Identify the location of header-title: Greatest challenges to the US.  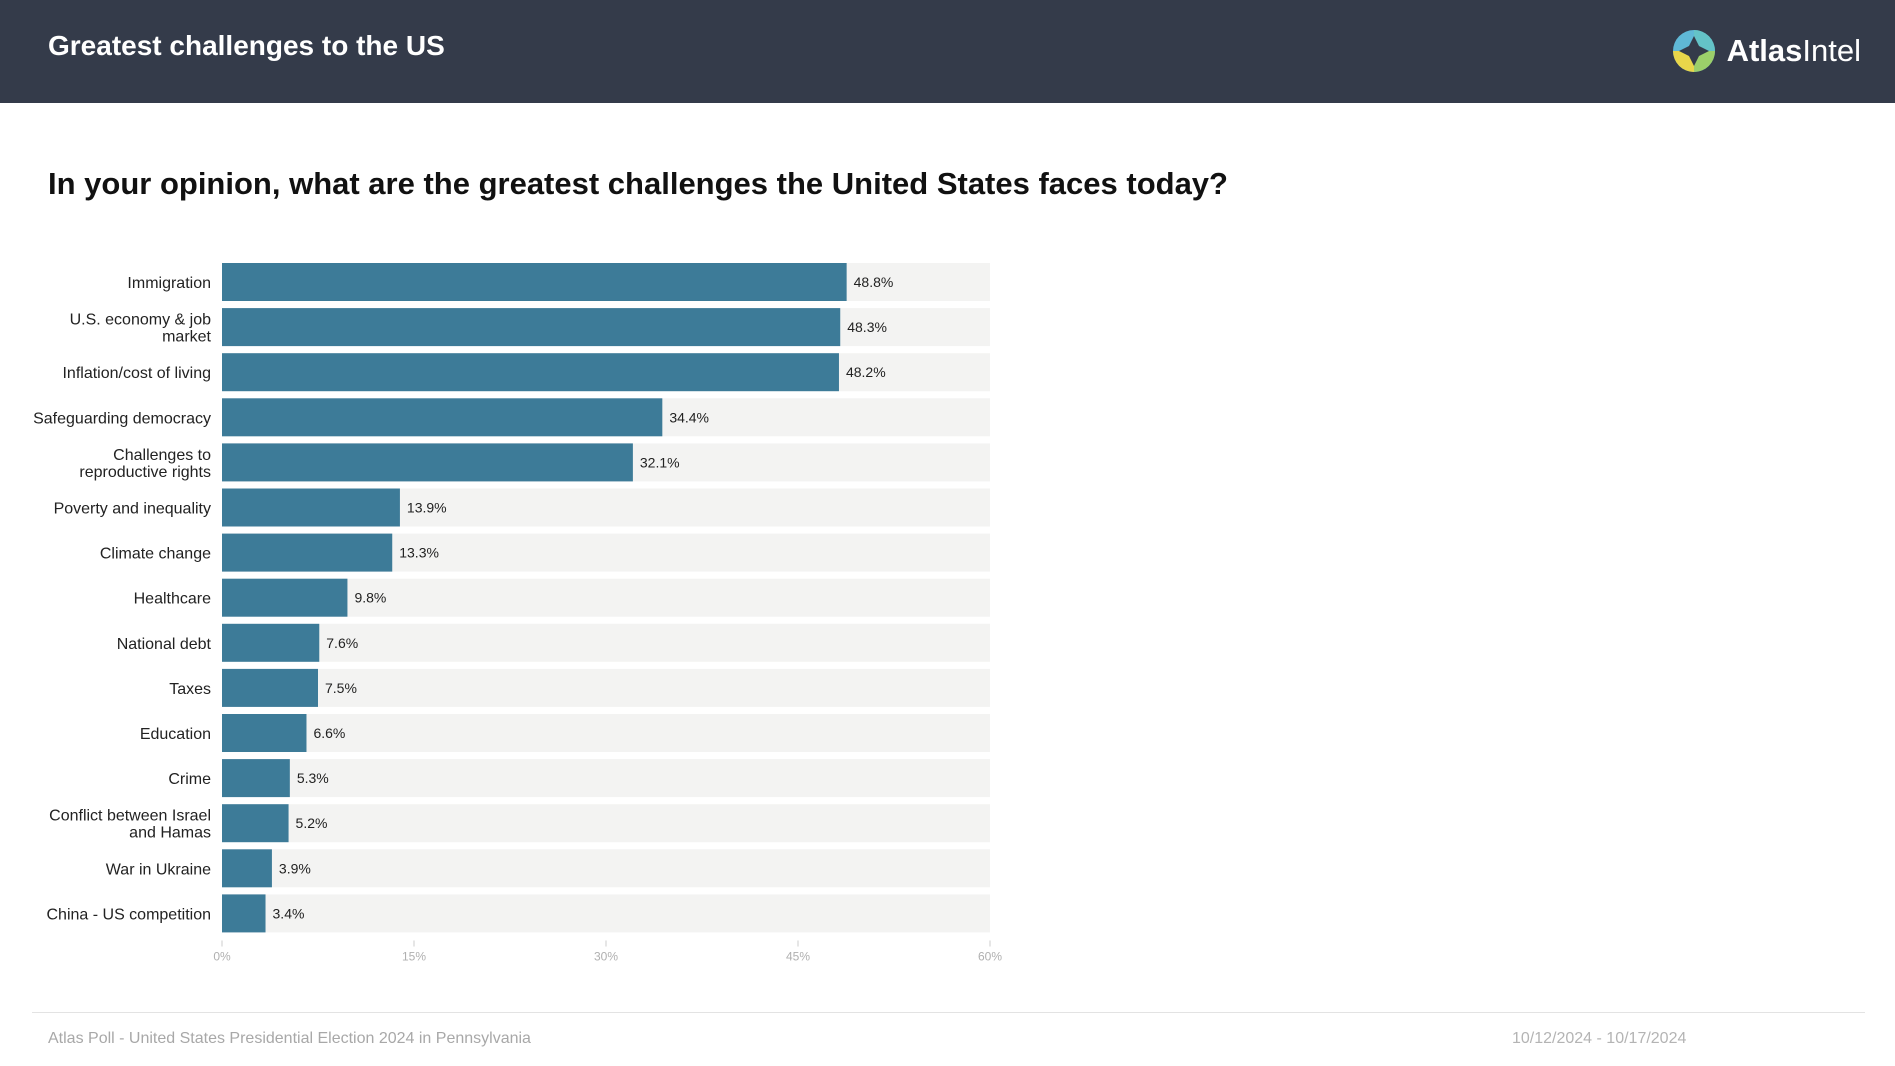
(246, 45).